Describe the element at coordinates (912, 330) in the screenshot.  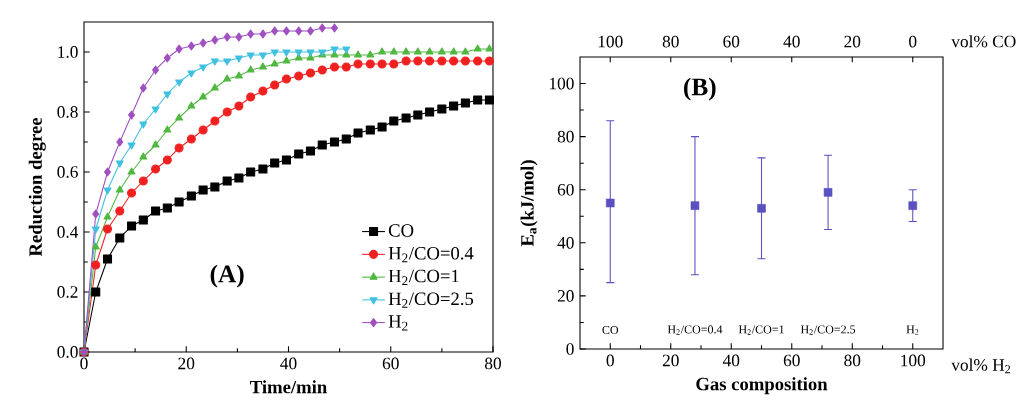
I see `annotation: H$_{2}$` at that location.